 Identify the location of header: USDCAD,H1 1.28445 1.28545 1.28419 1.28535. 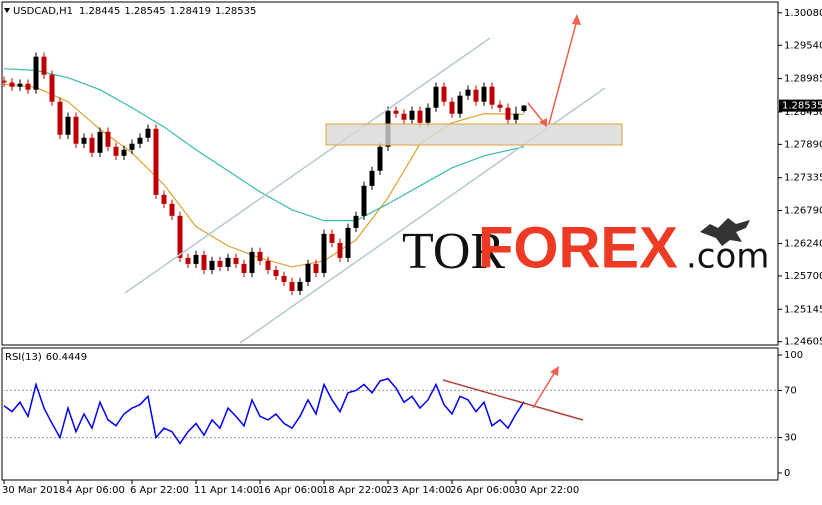
(134, 11).